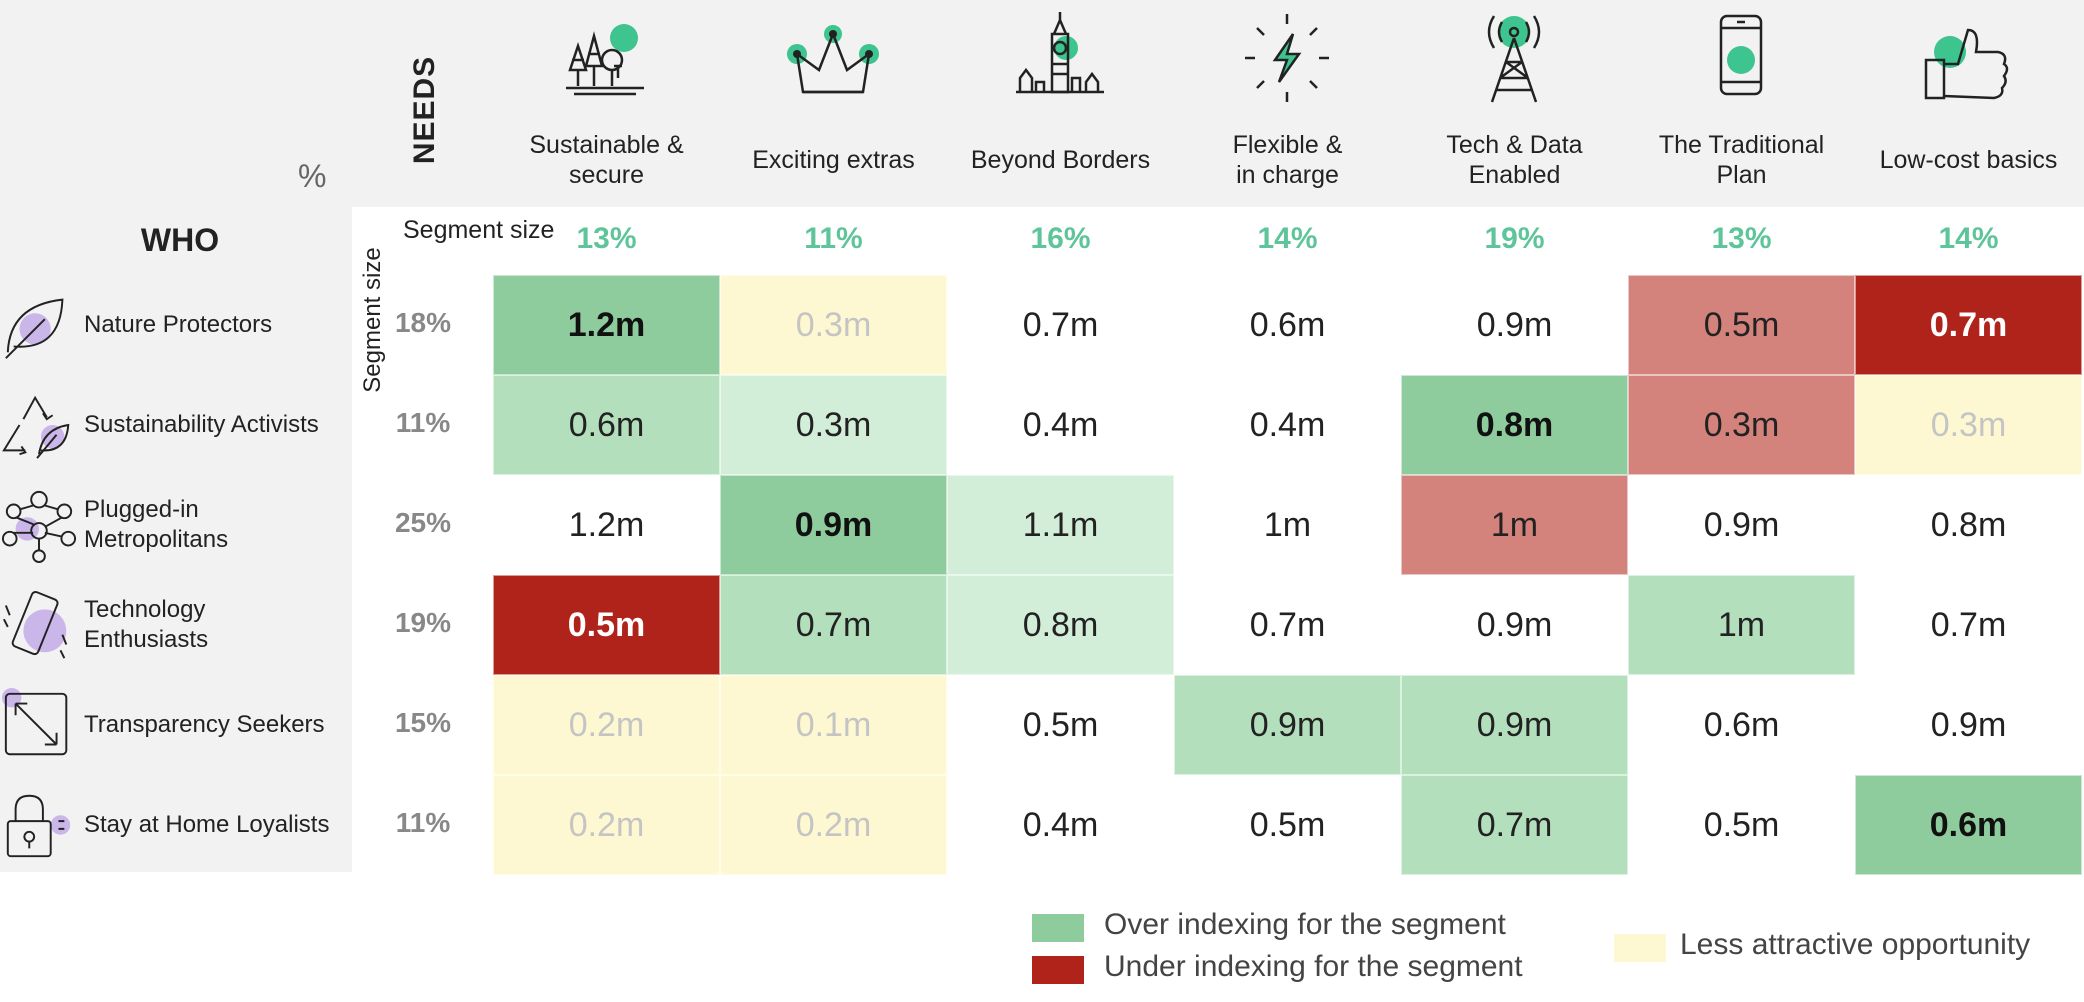 The width and height of the screenshot is (2084, 1002). Describe the element at coordinates (1060, 73) in the screenshot. I see `big-ben-icon` at that location.